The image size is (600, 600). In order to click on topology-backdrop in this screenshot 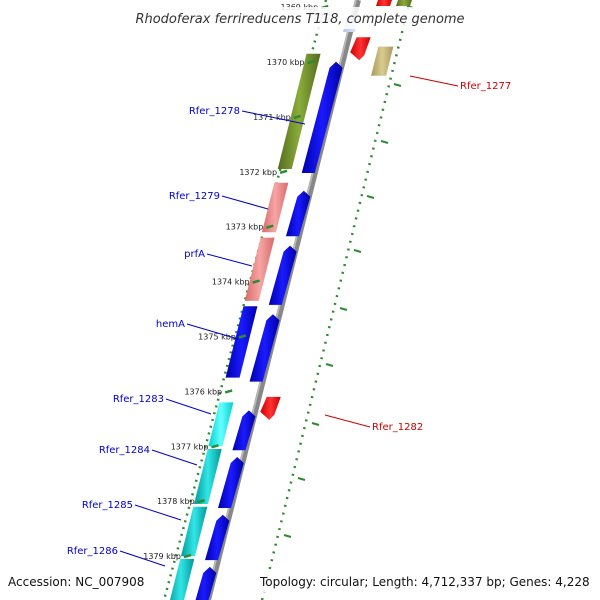, I will do `click(427, 581)`.